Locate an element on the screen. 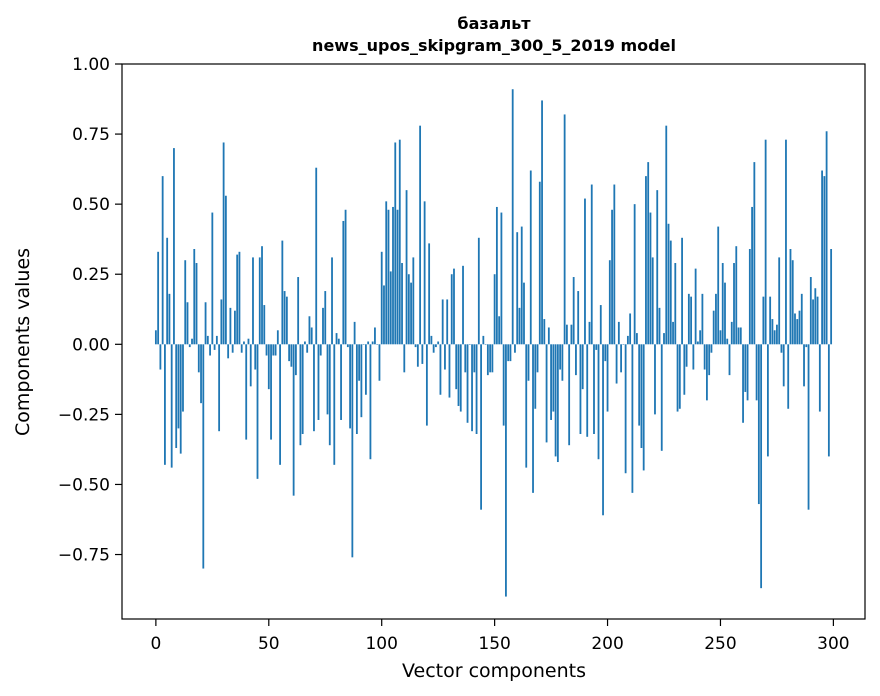 The image size is (880, 696). x-tick-label-0: 0 is located at coordinates (155, 644).